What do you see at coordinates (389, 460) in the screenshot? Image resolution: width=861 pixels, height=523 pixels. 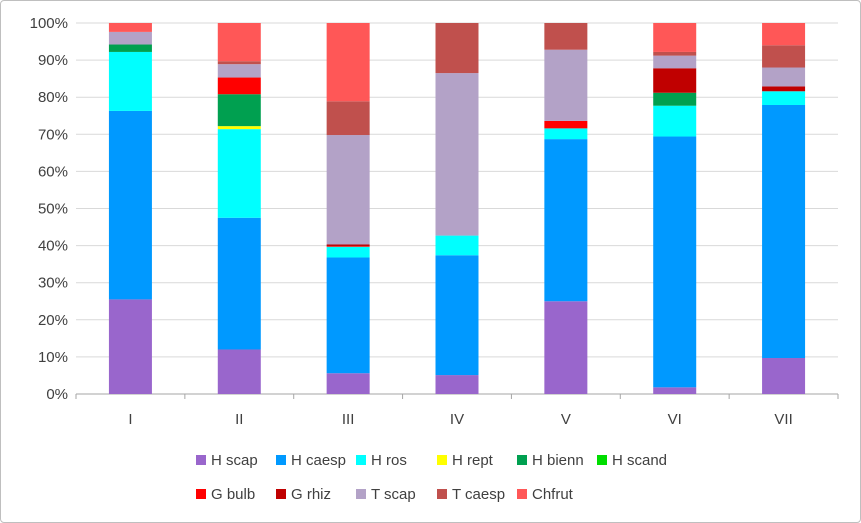 I see `legend-label-h-ros: H ros` at bounding box center [389, 460].